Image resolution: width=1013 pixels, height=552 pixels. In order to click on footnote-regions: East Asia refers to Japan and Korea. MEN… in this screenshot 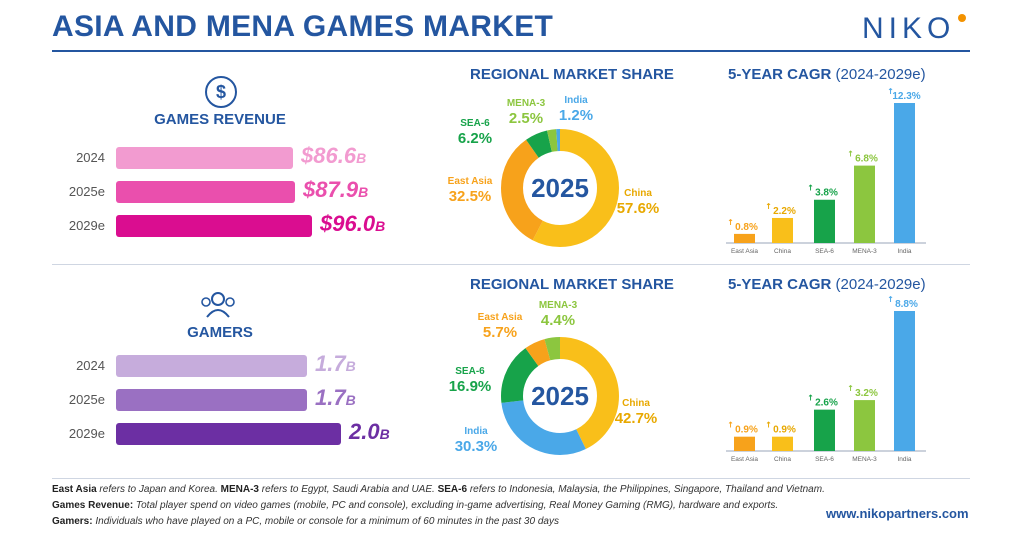, I will do `click(438, 489)`.